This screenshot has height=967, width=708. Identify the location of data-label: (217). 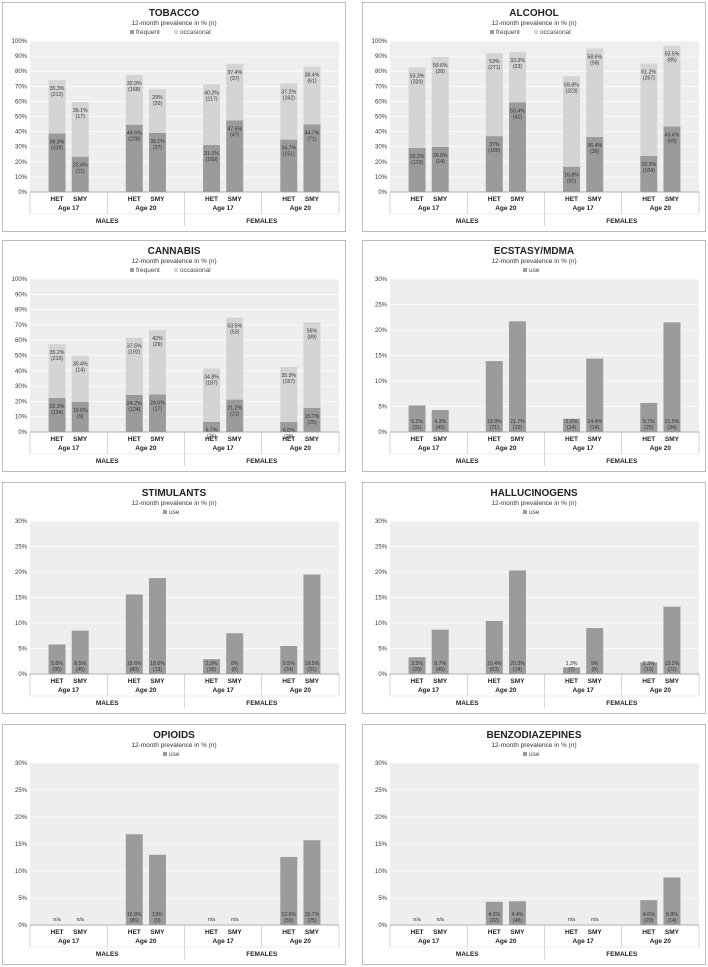
(211, 99).